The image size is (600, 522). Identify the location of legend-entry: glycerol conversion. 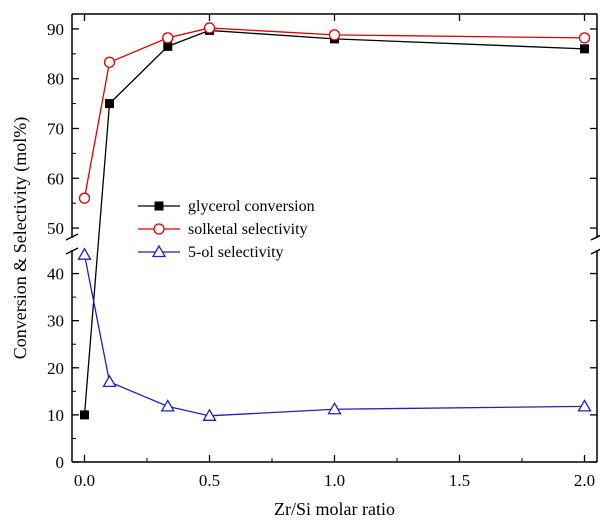
(226, 206).